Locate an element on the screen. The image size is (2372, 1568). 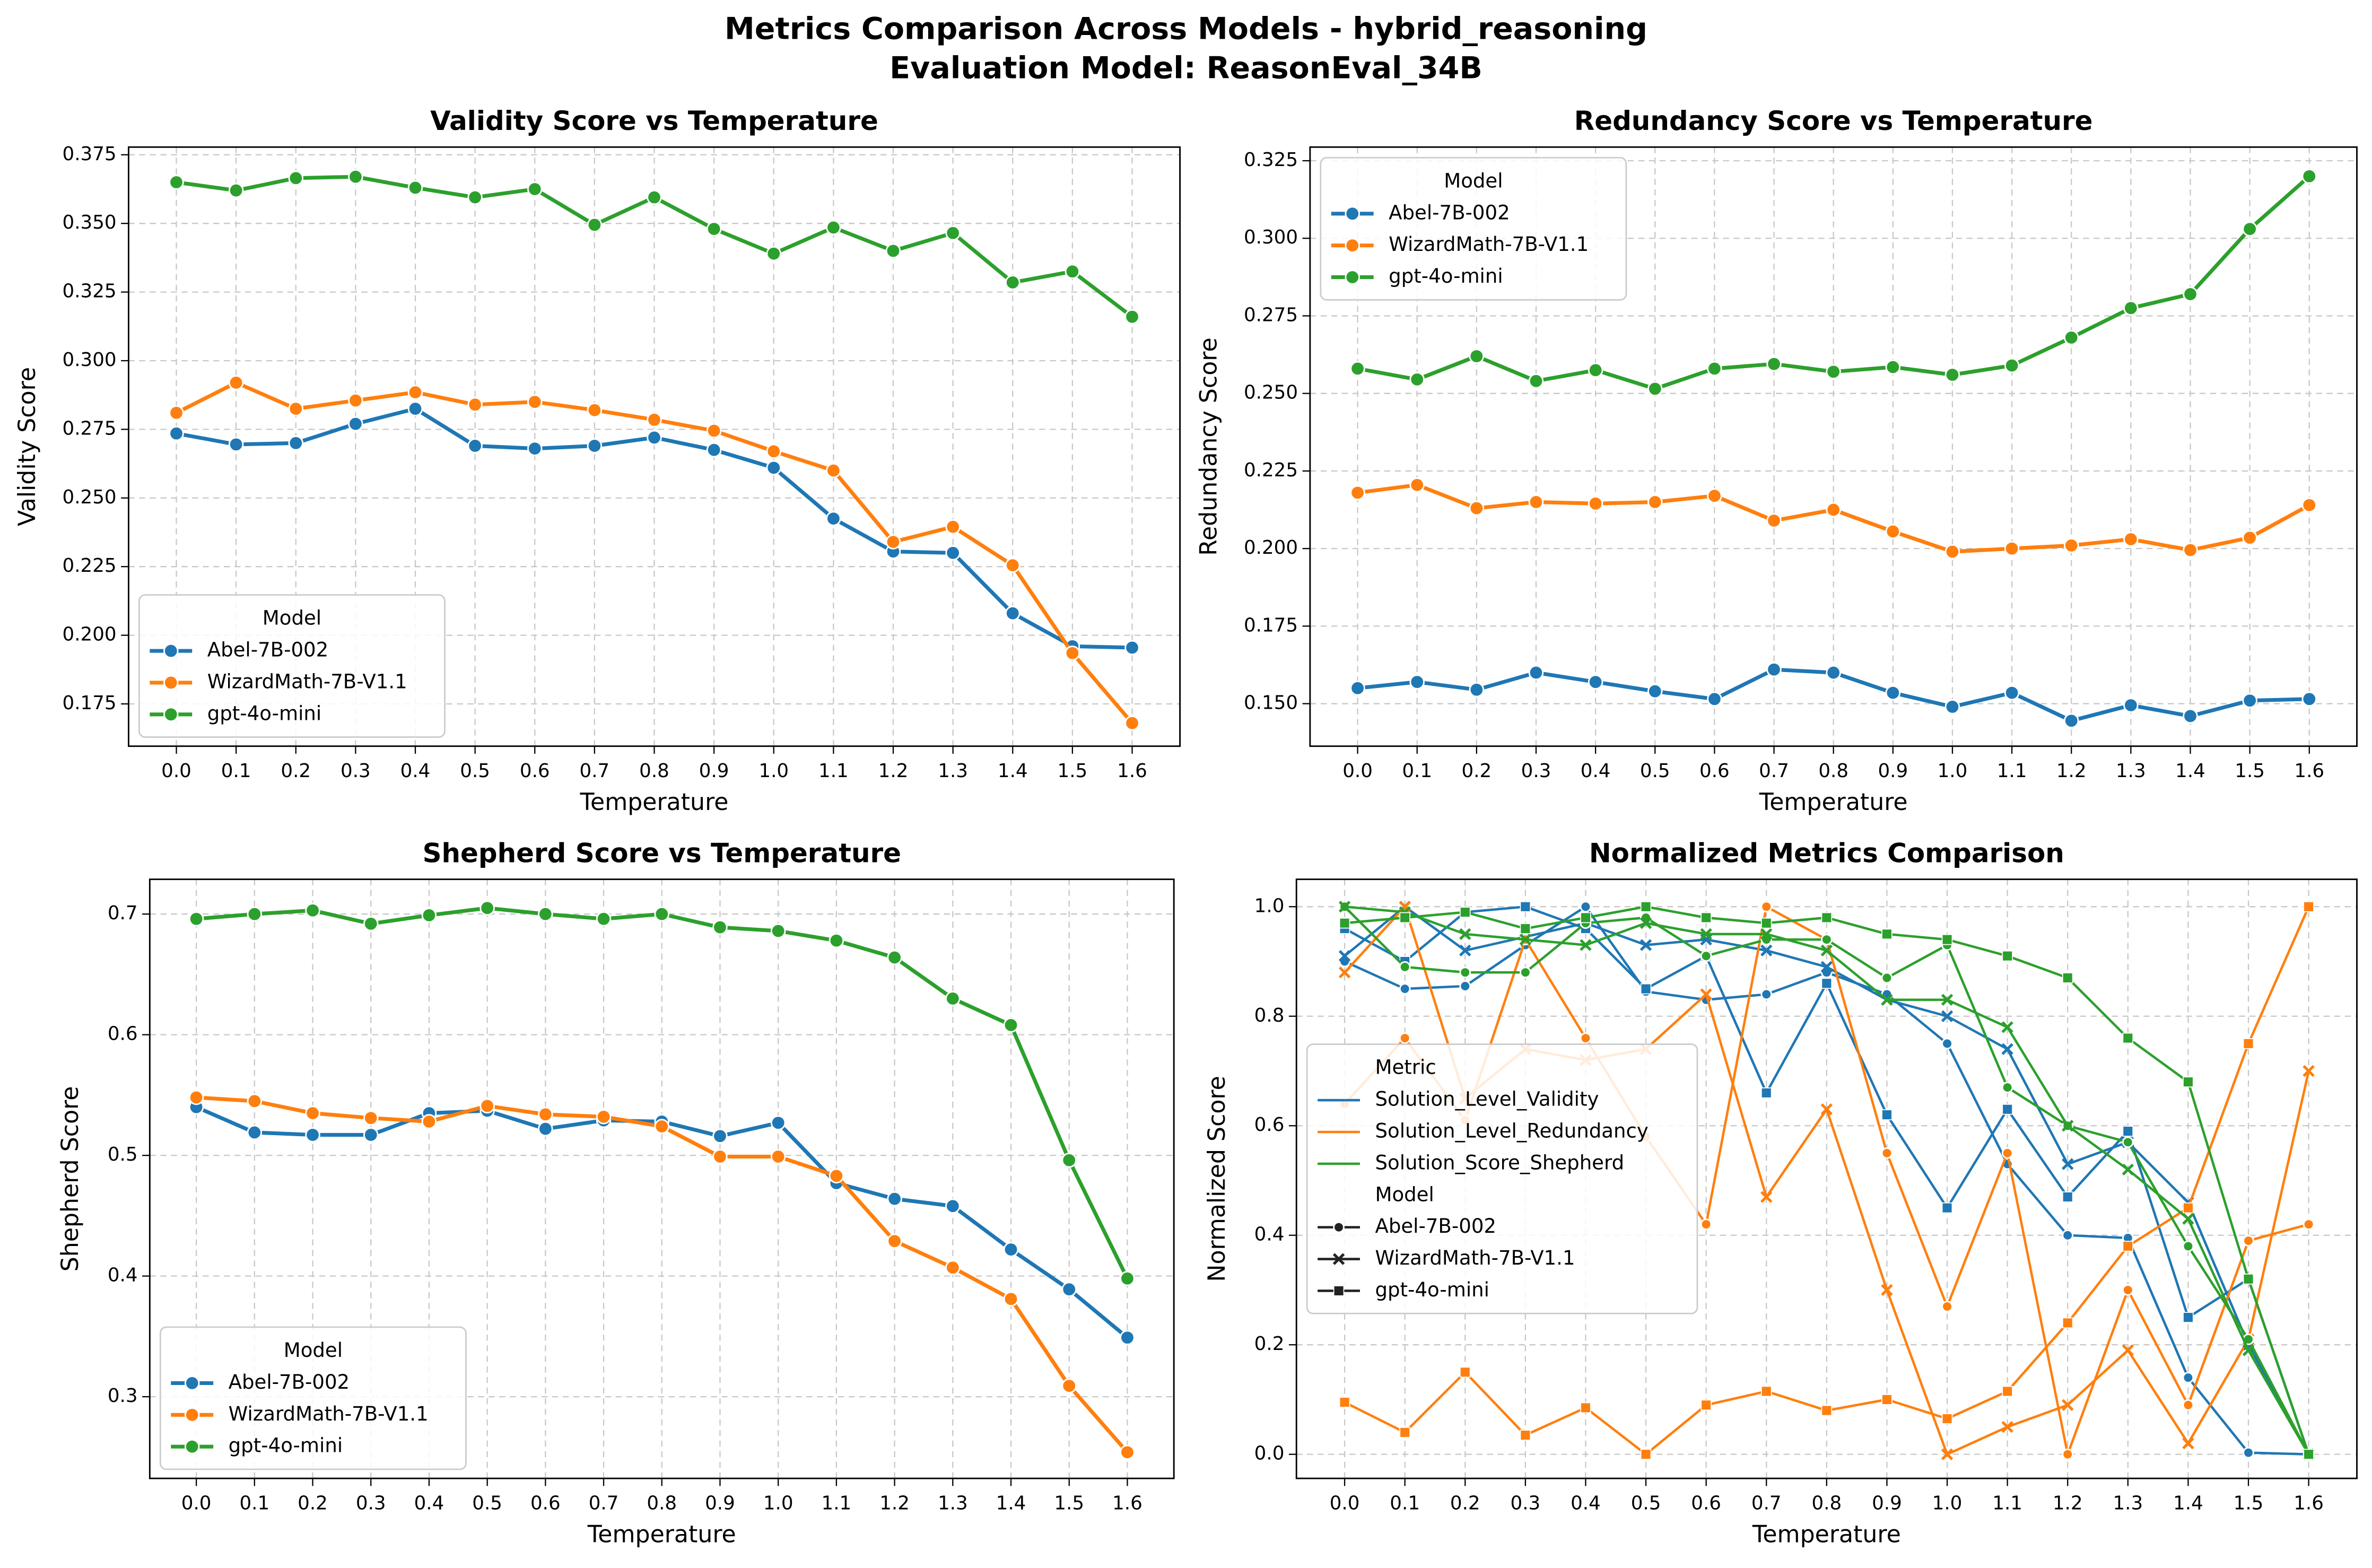
x-tick-label: 0.5 is located at coordinates (1655, 771).